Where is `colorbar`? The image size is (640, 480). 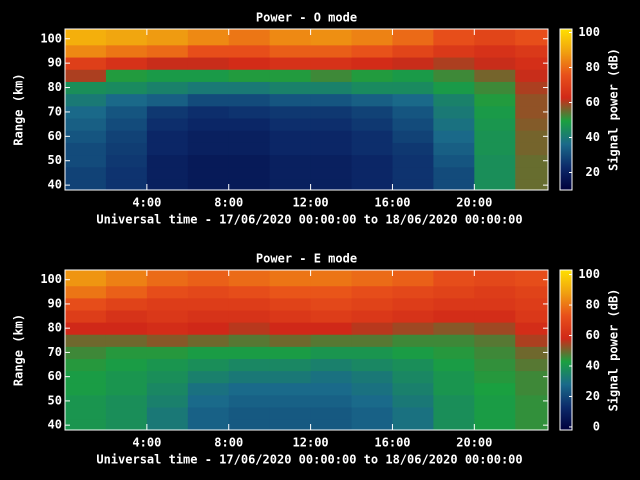
colorbar is located at coordinates (566, 350).